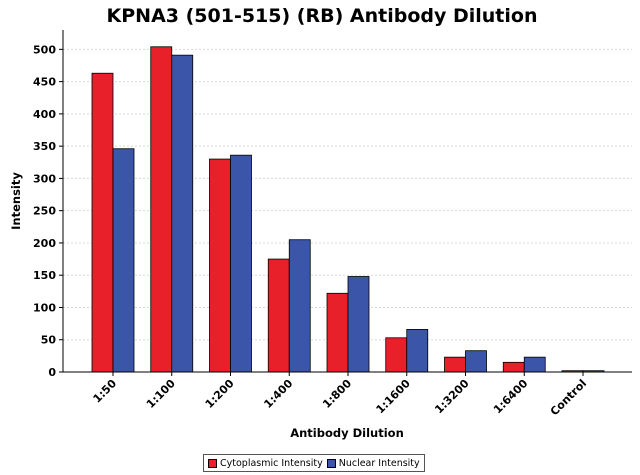  Describe the element at coordinates (331, 463) in the screenshot. I see `legend-swatch-nuclear` at that location.